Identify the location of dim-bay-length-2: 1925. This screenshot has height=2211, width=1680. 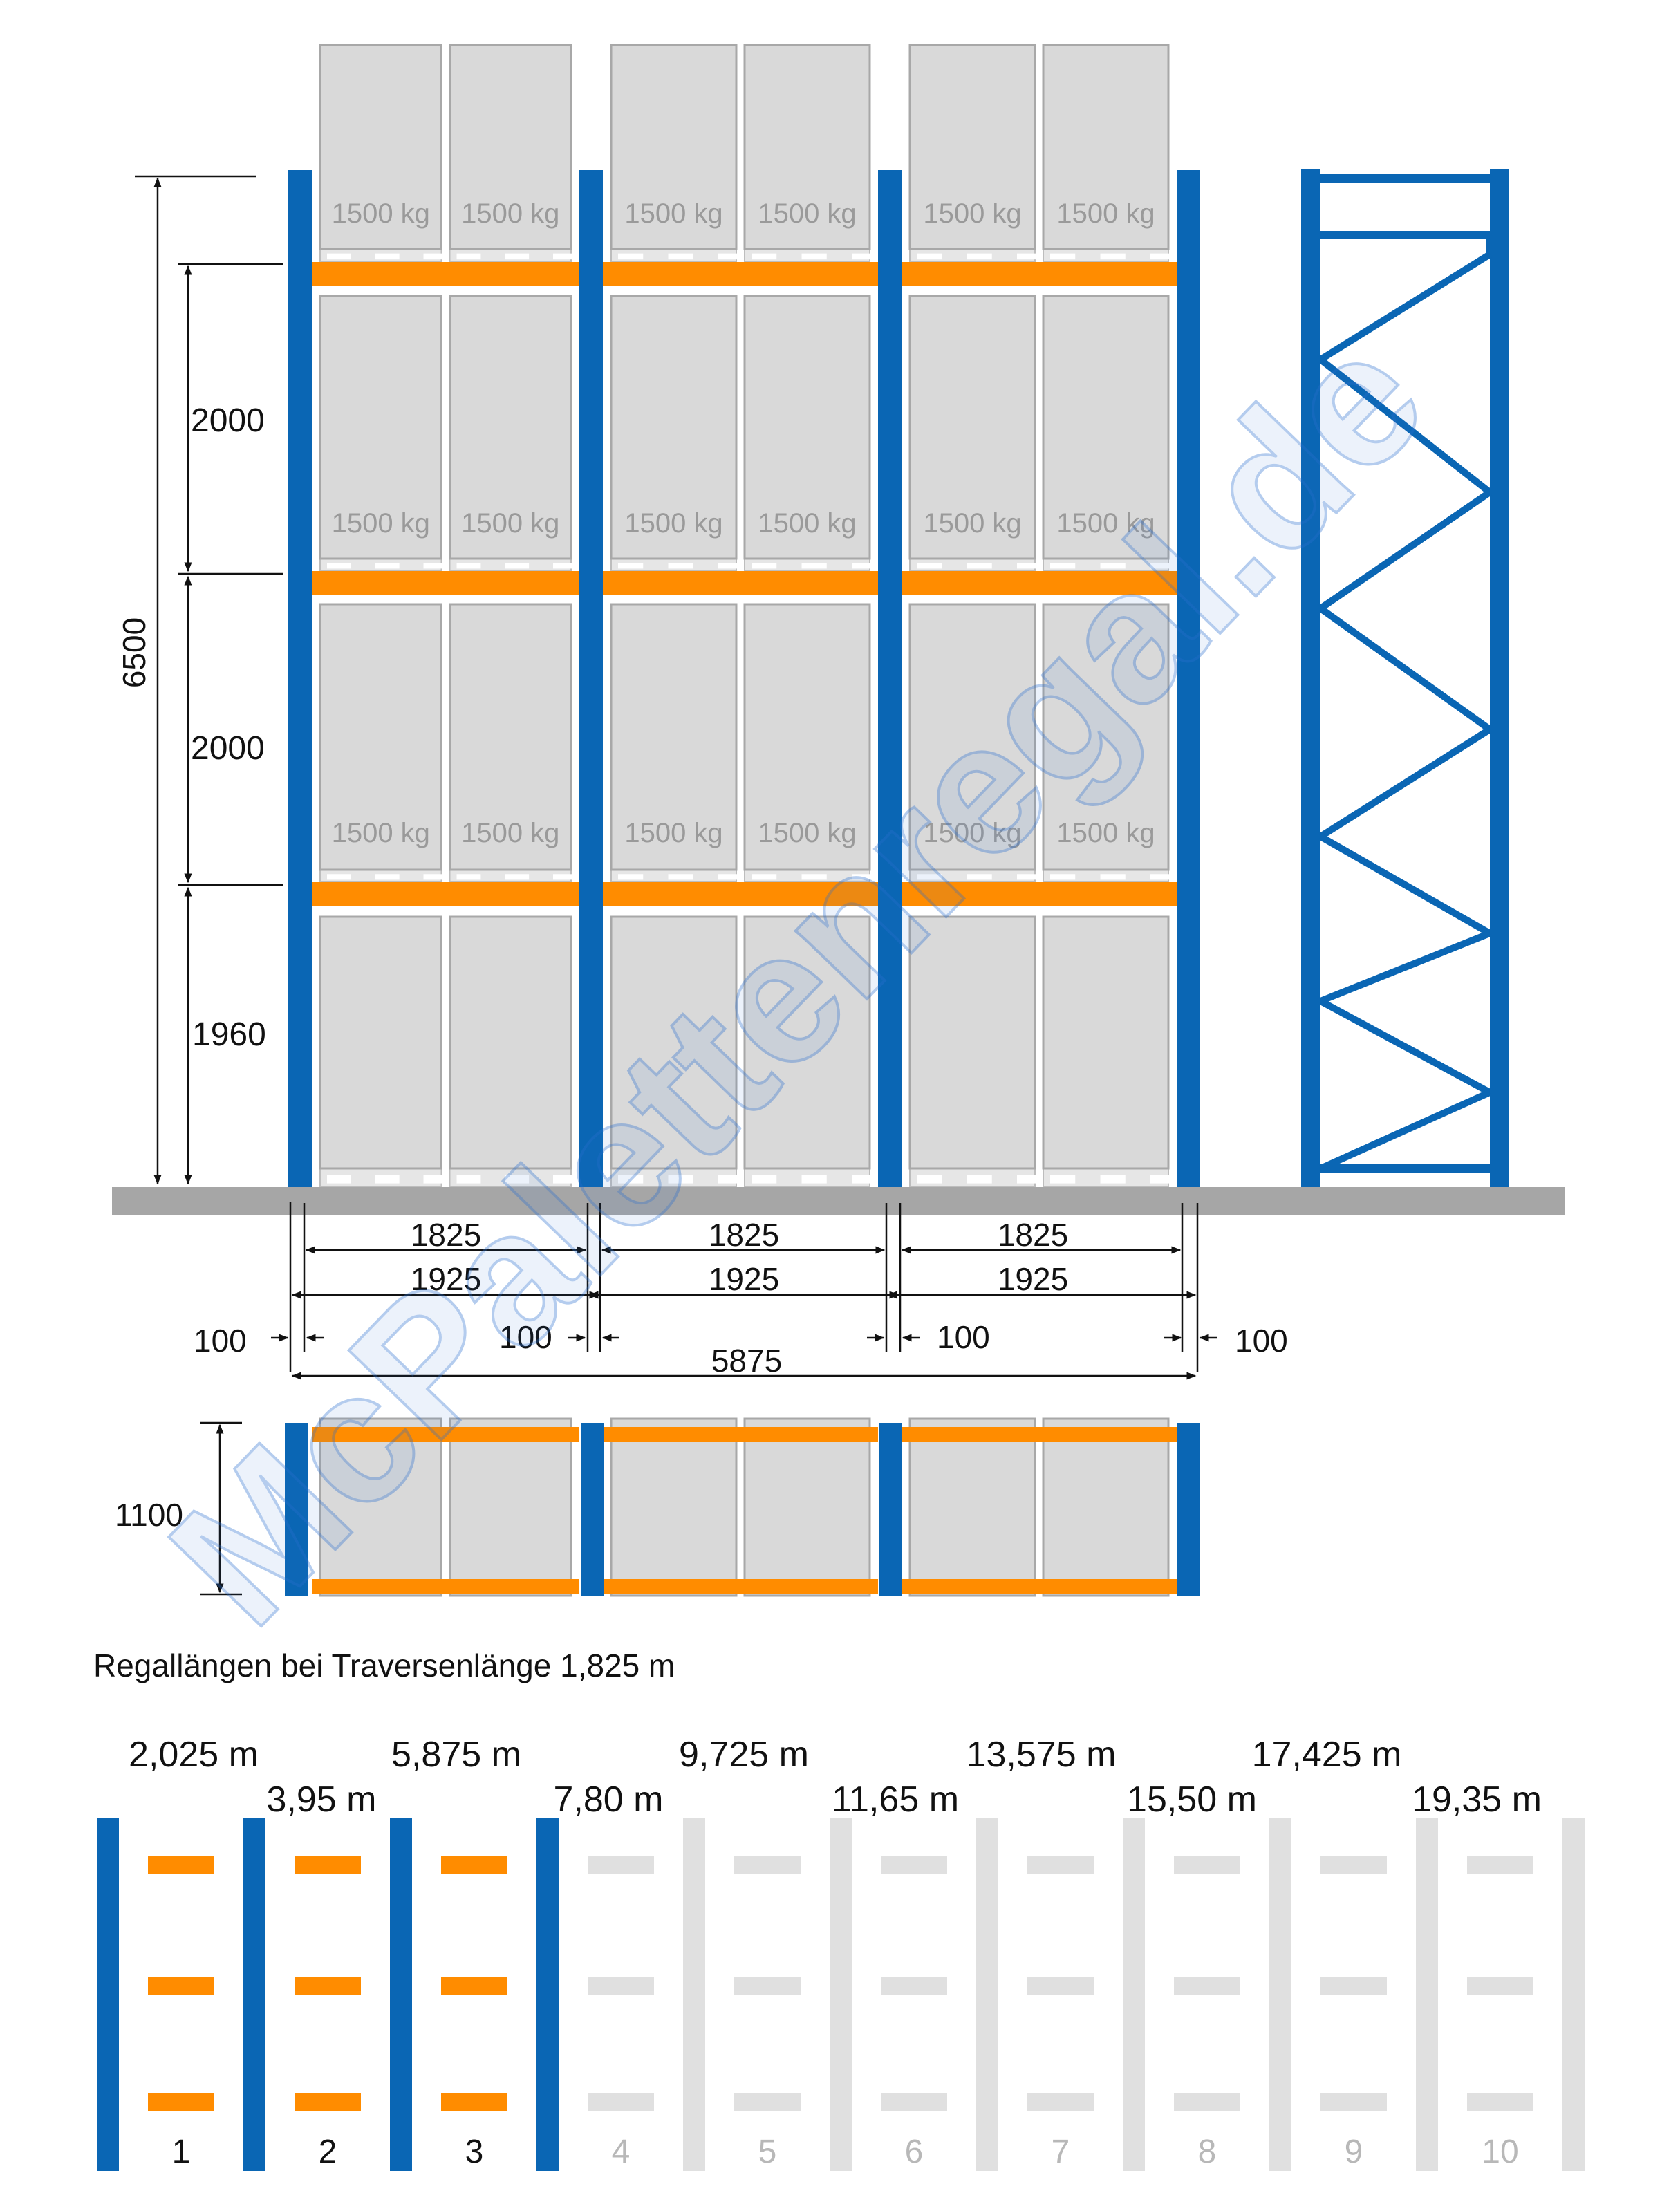
(744, 1279).